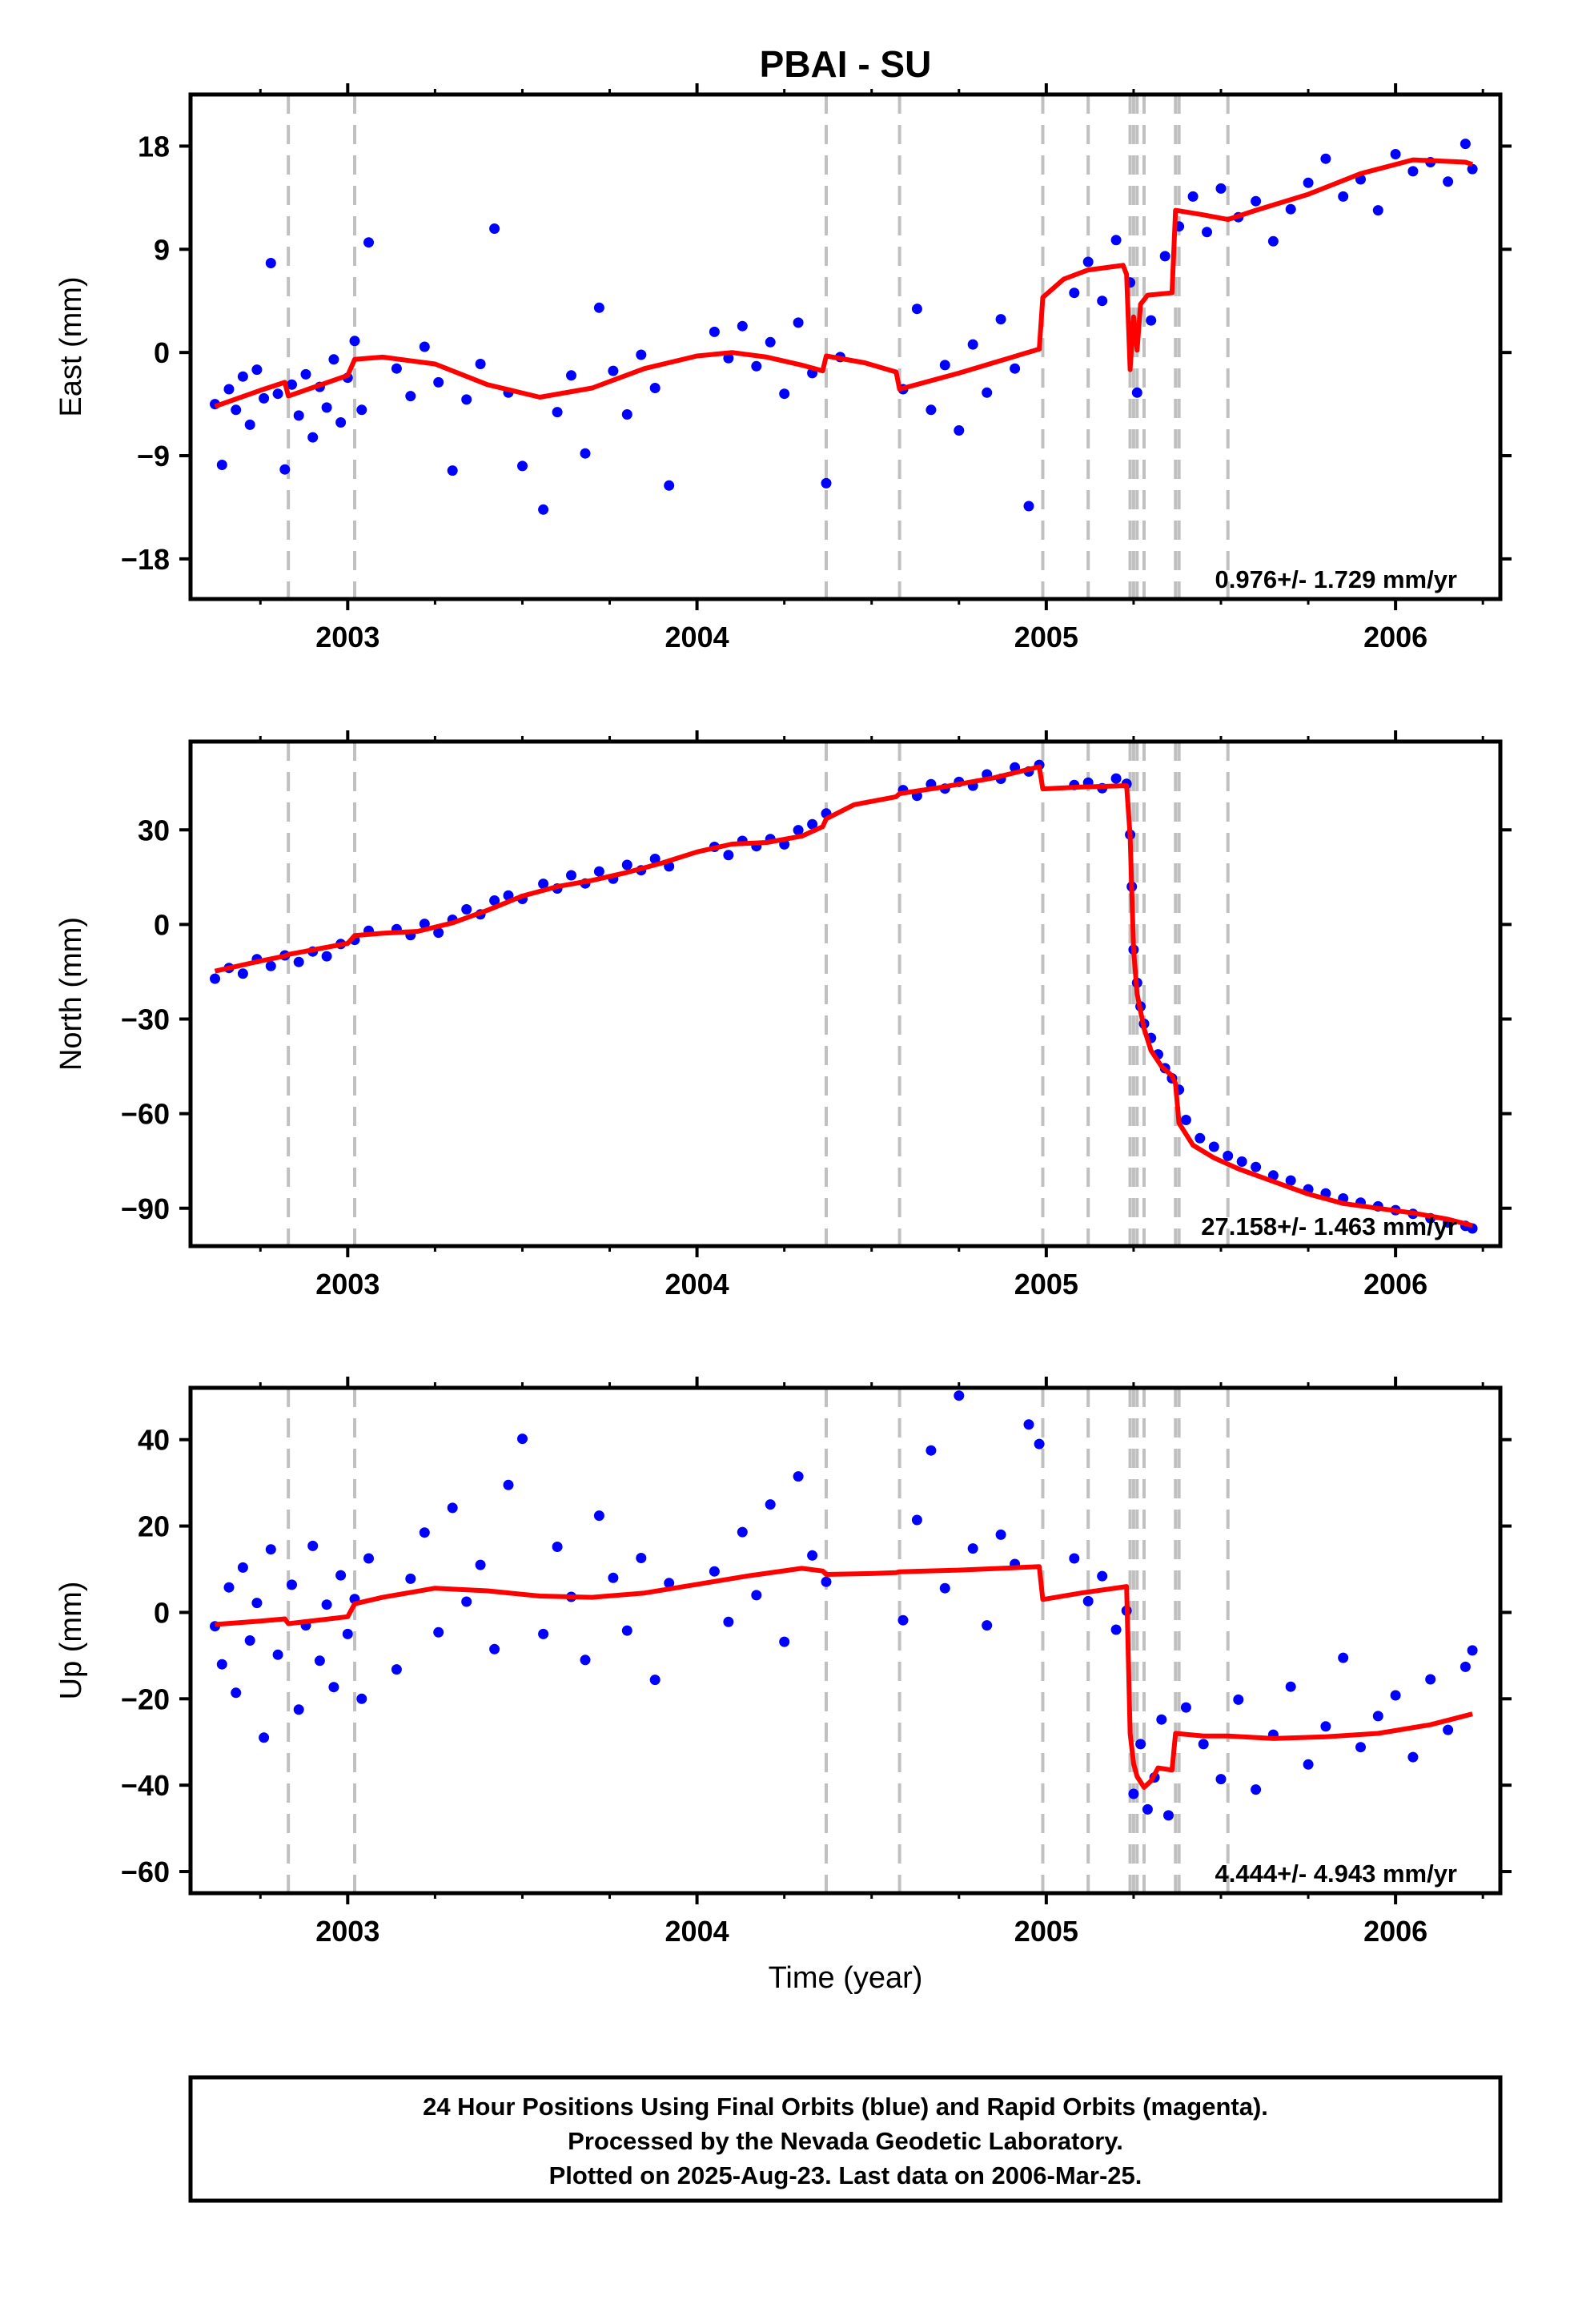 The width and height of the screenshot is (1582, 2324). Describe the element at coordinates (1395, 1284) in the screenshot. I see `north-xtick-label: 2006` at that location.